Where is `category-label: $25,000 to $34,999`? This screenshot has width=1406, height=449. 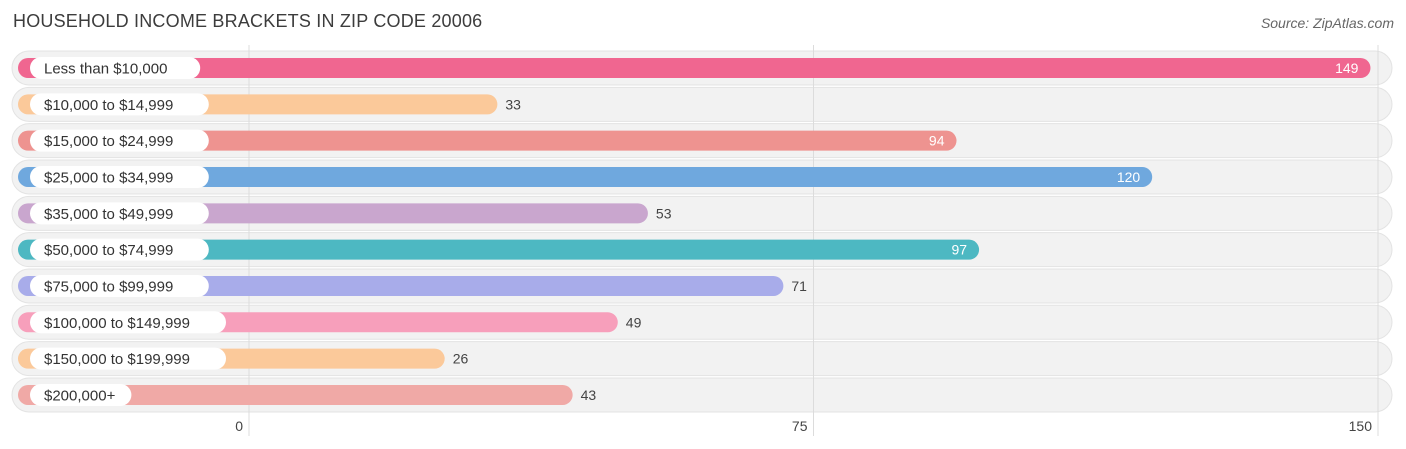 category-label: $25,000 to $34,999 is located at coordinates (108, 177).